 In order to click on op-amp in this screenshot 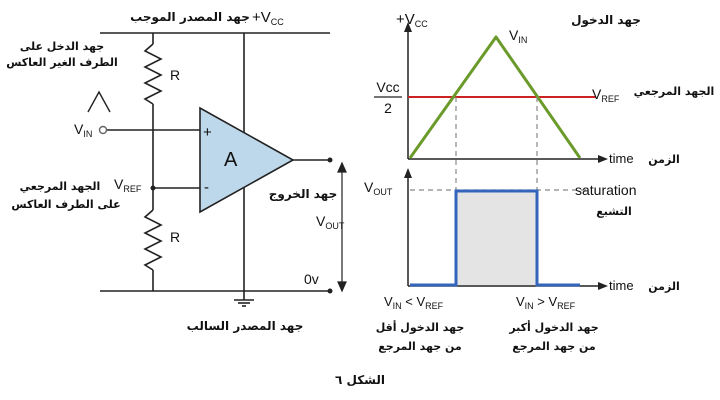, I will do `click(247, 160)`.